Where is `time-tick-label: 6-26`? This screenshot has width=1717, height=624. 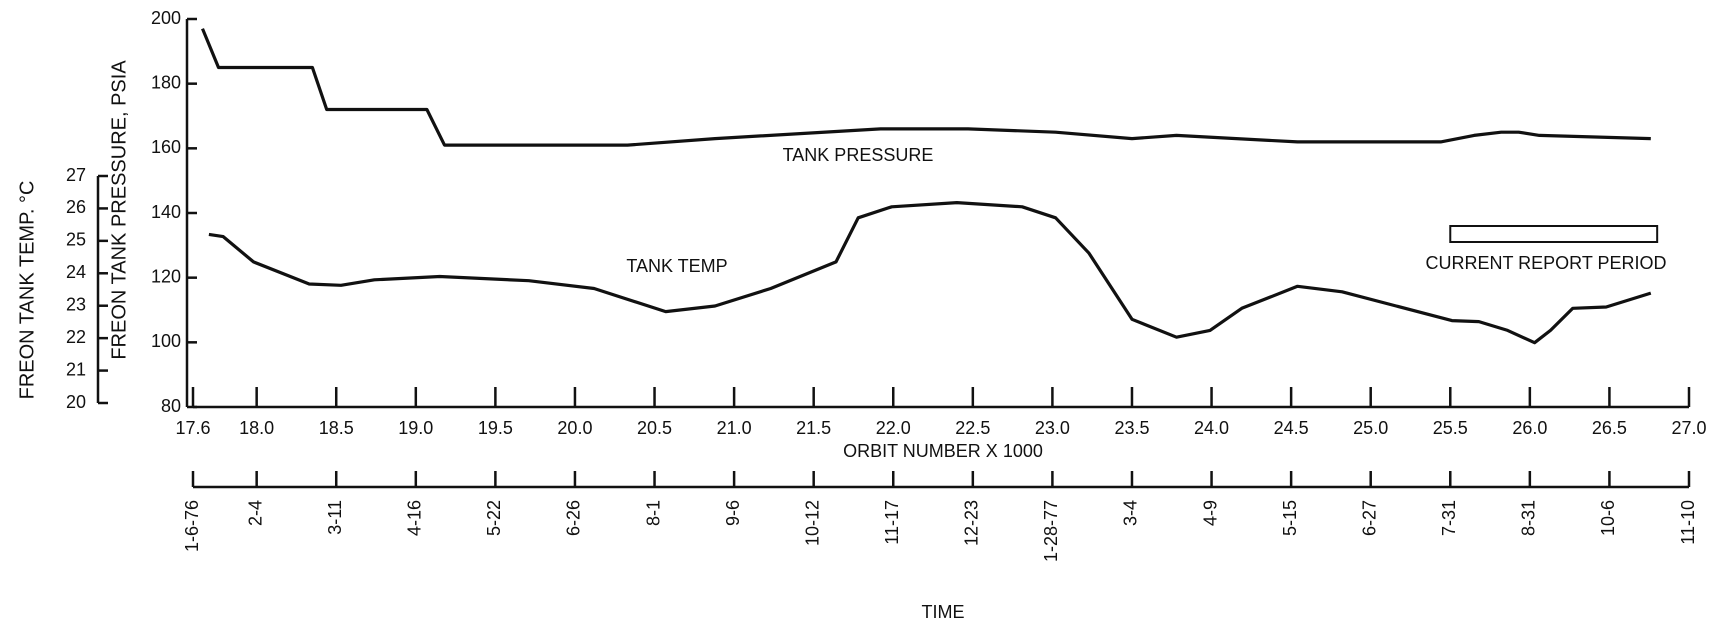
time-tick-label: 6-26 is located at coordinates (574, 518).